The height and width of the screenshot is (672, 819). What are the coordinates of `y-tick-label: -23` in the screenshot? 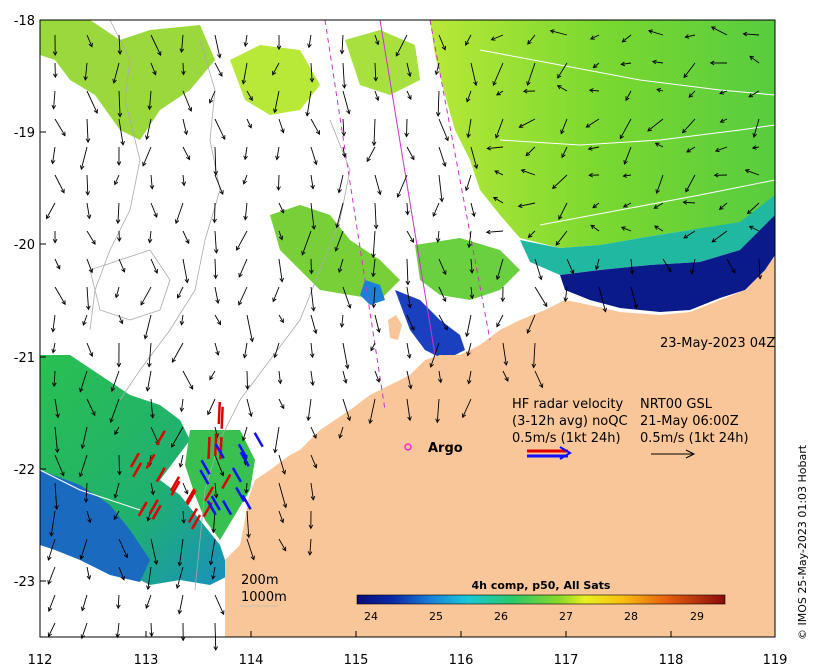 It's located at (24, 582).